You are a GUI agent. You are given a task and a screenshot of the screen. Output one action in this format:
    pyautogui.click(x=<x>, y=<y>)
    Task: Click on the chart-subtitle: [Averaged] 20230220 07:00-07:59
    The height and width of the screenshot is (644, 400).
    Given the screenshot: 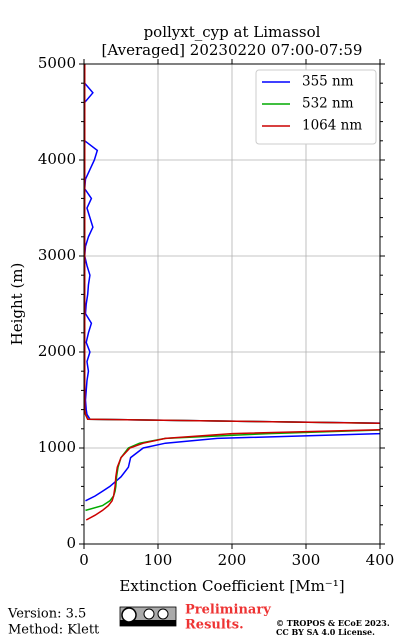 What is the action you would take?
    pyautogui.click(x=232, y=50)
    